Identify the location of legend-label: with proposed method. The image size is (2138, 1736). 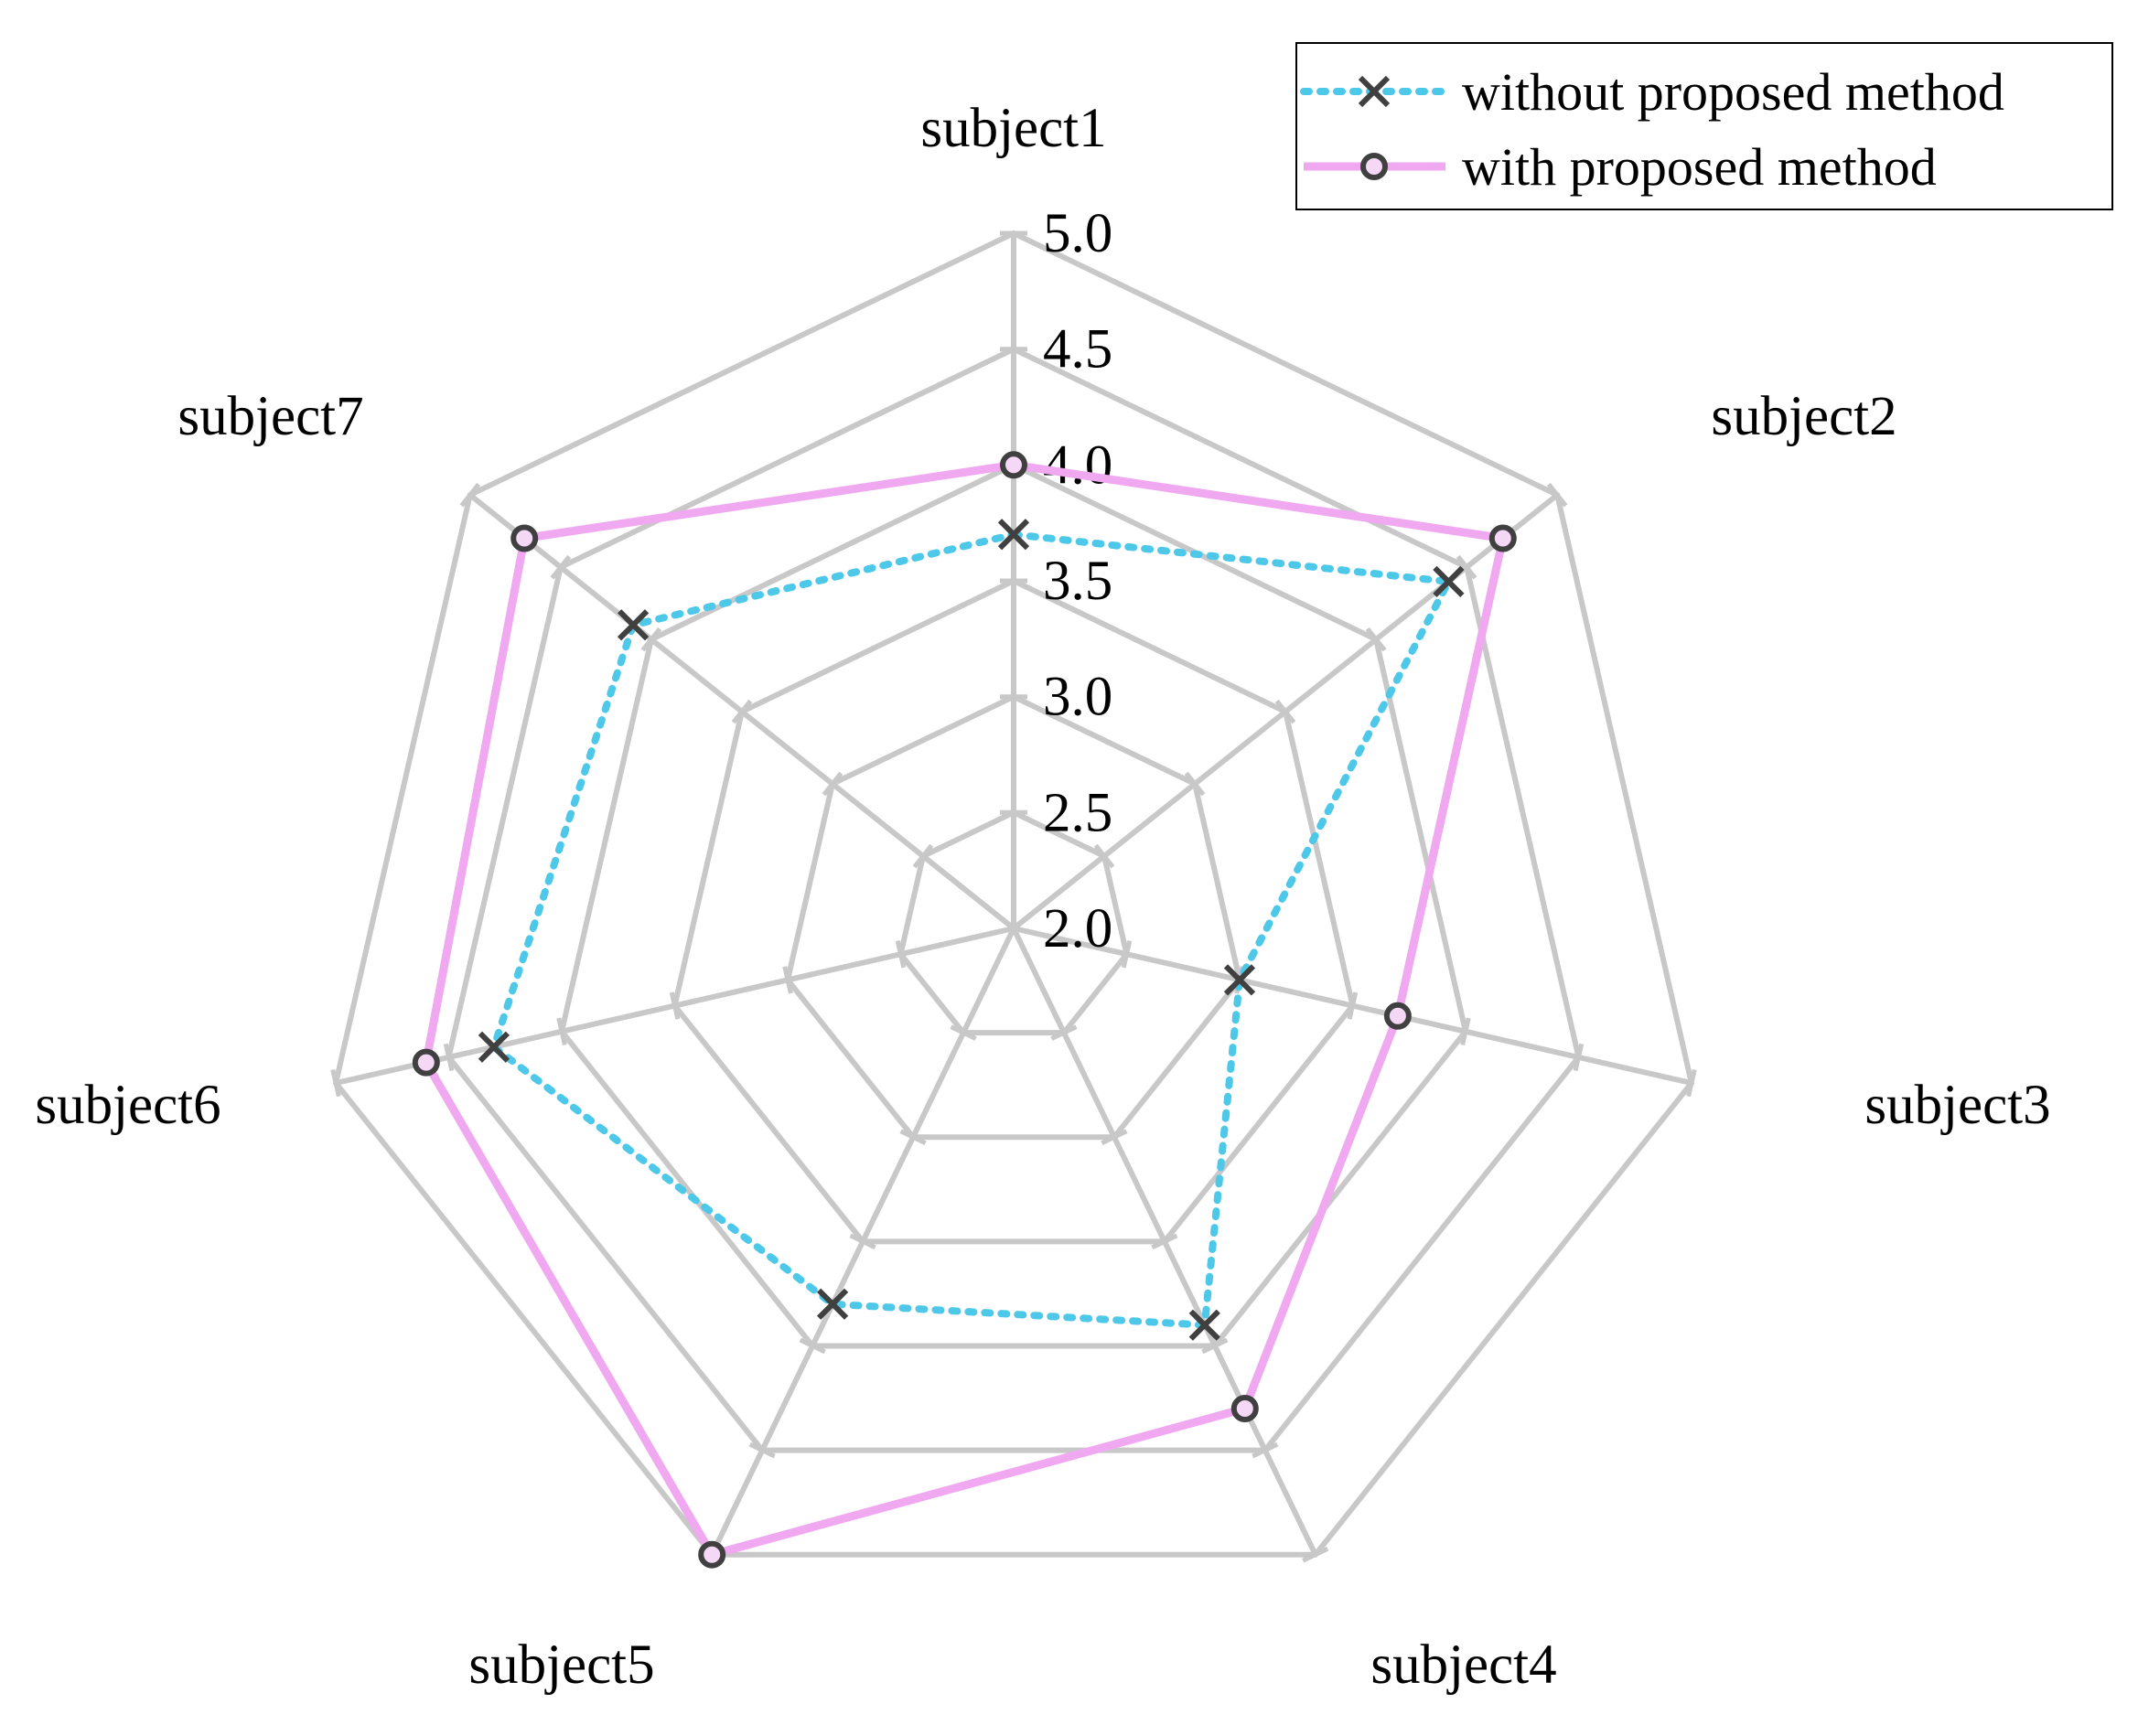
(1699, 167).